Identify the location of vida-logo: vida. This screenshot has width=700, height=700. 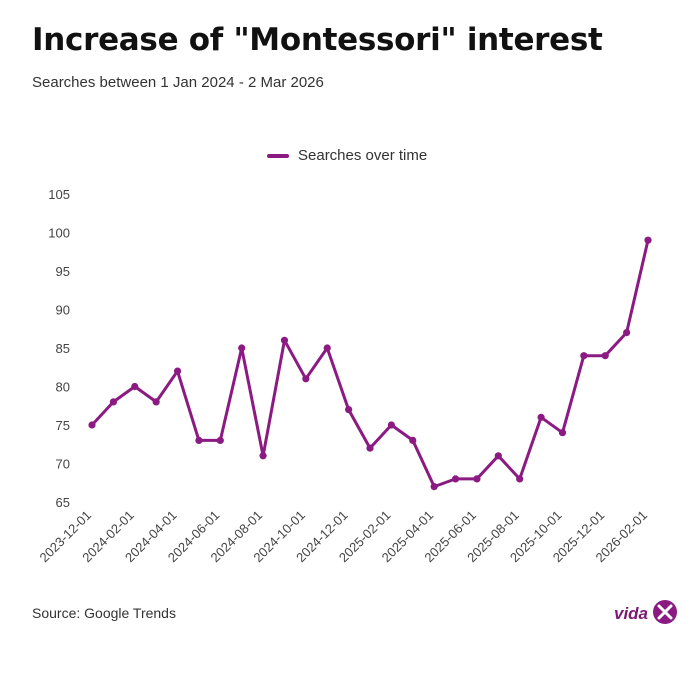
(645, 612).